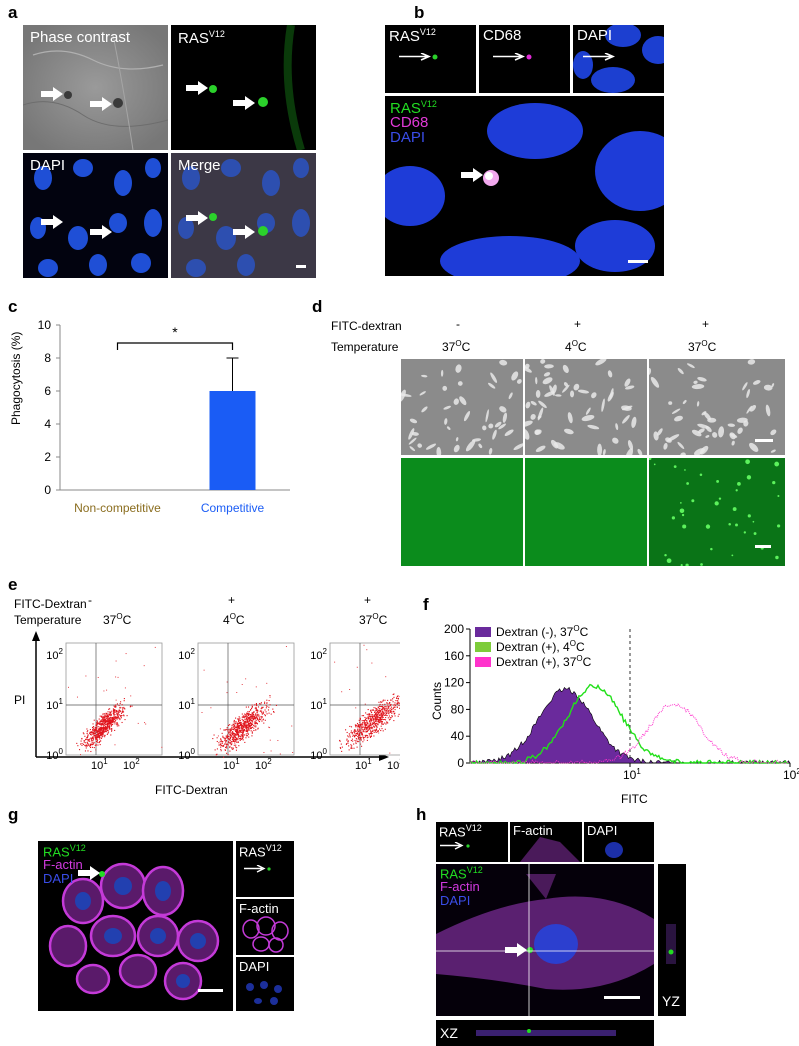  What do you see at coordinates (58, 878) in the screenshot?
I see `g-dapi-label: DAPI` at bounding box center [58, 878].